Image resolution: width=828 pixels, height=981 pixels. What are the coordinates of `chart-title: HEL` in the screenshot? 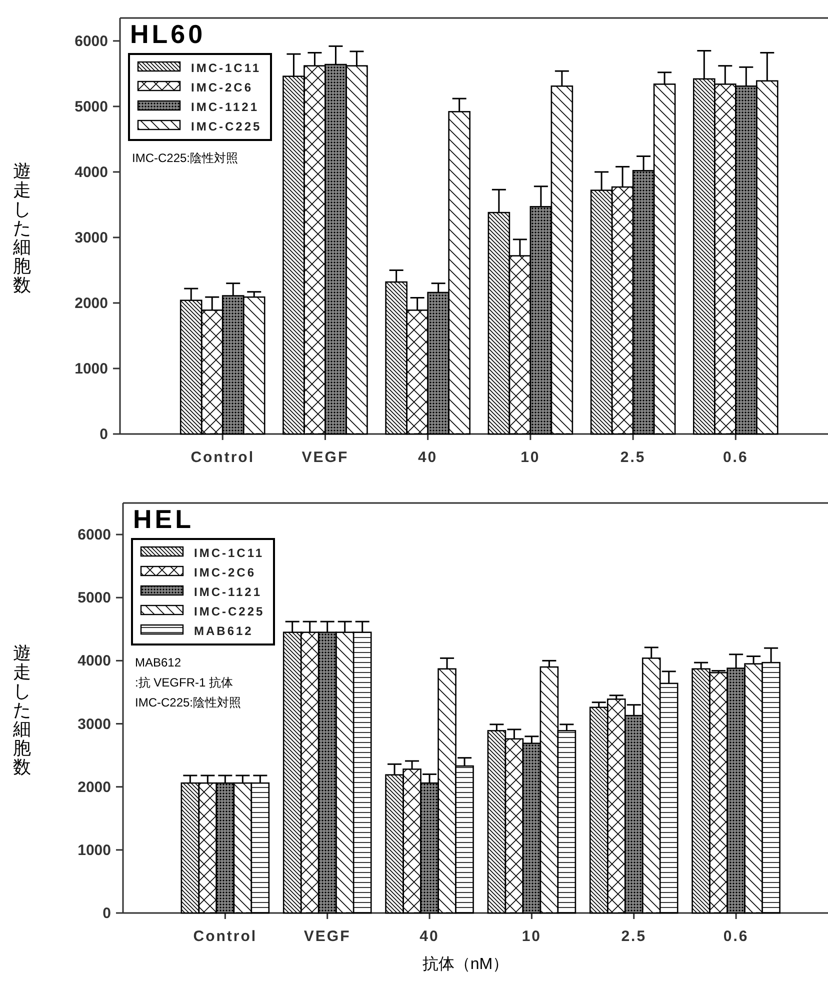 It's located at (163, 519).